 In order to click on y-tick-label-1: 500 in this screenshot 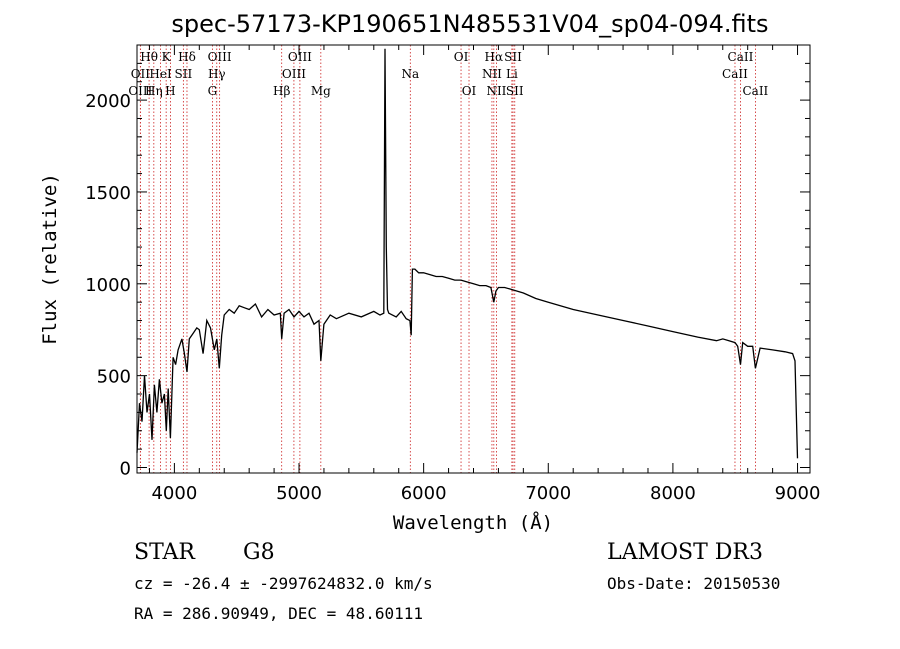, I will do `click(114, 377)`.